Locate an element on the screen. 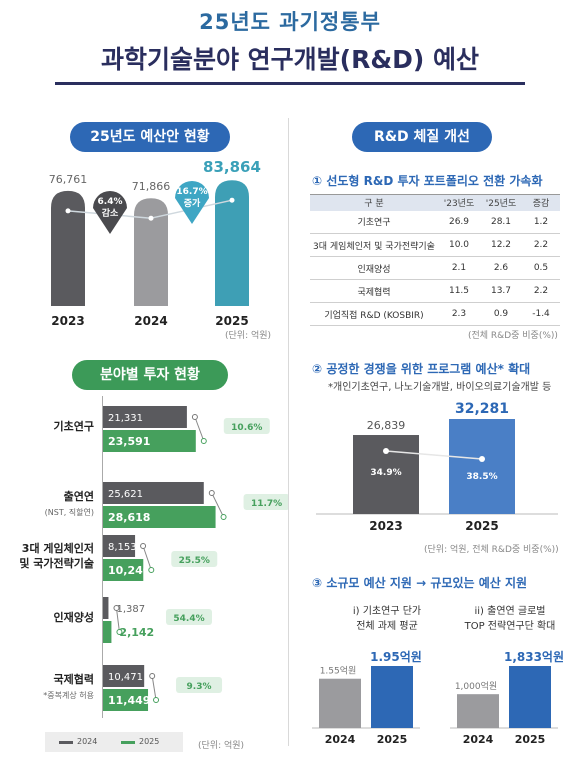 This screenshot has width=580, height=770. budget-bar-2025 is located at coordinates (232, 243).